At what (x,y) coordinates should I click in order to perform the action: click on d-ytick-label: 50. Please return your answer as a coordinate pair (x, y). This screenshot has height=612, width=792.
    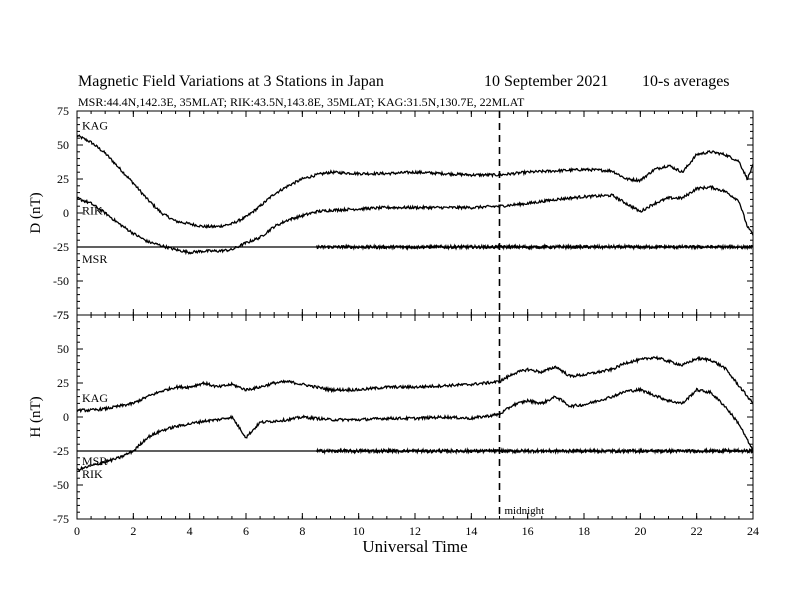
    Looking at the image, I should click on (63, 145).